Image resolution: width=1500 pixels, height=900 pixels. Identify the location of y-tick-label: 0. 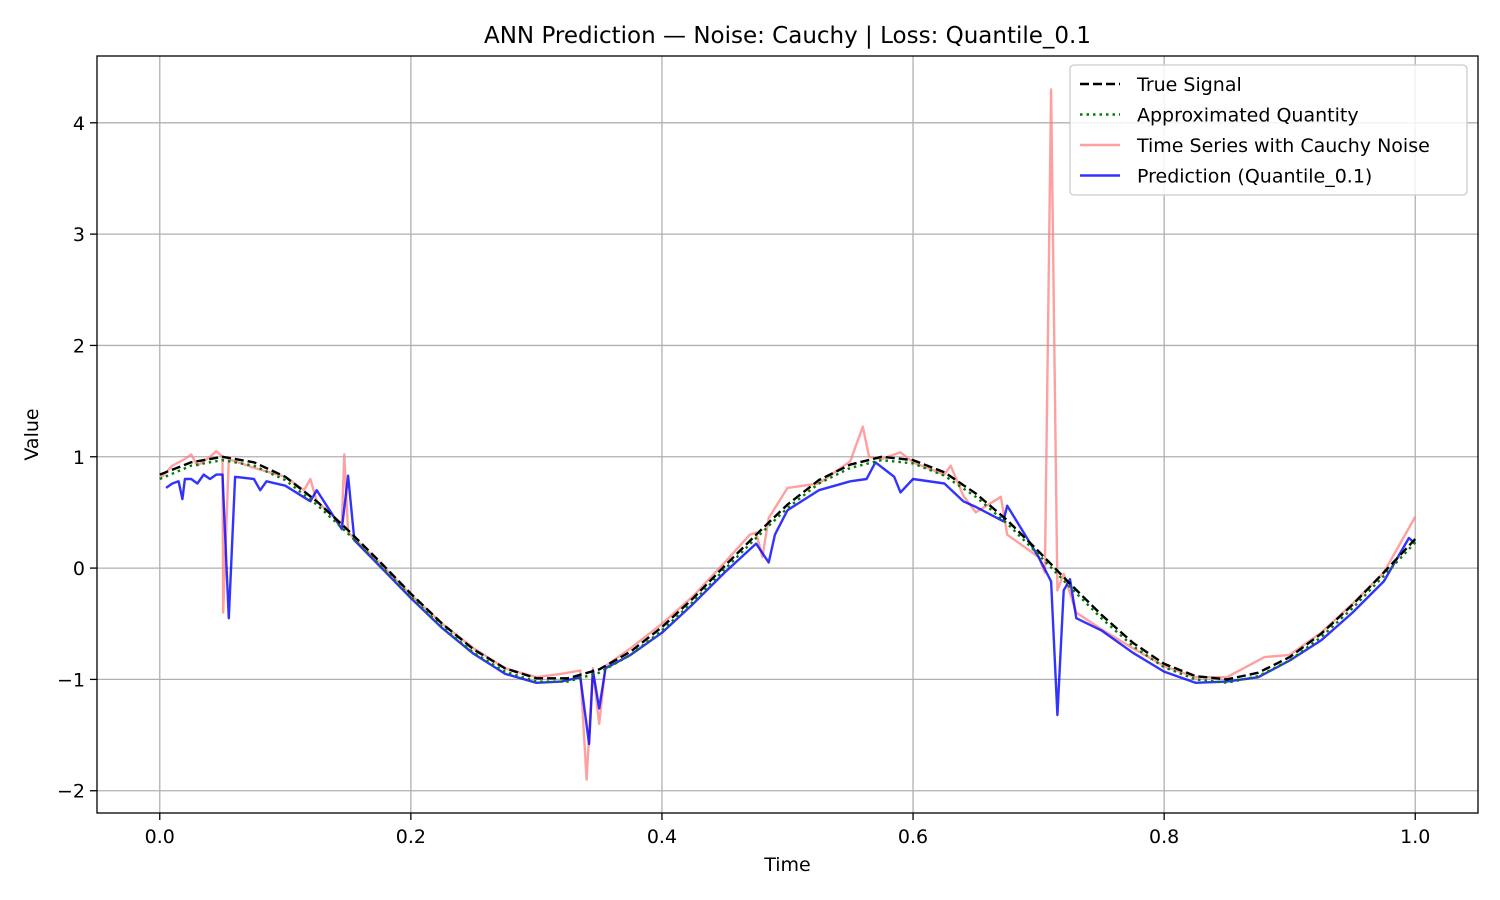
(79, 569).